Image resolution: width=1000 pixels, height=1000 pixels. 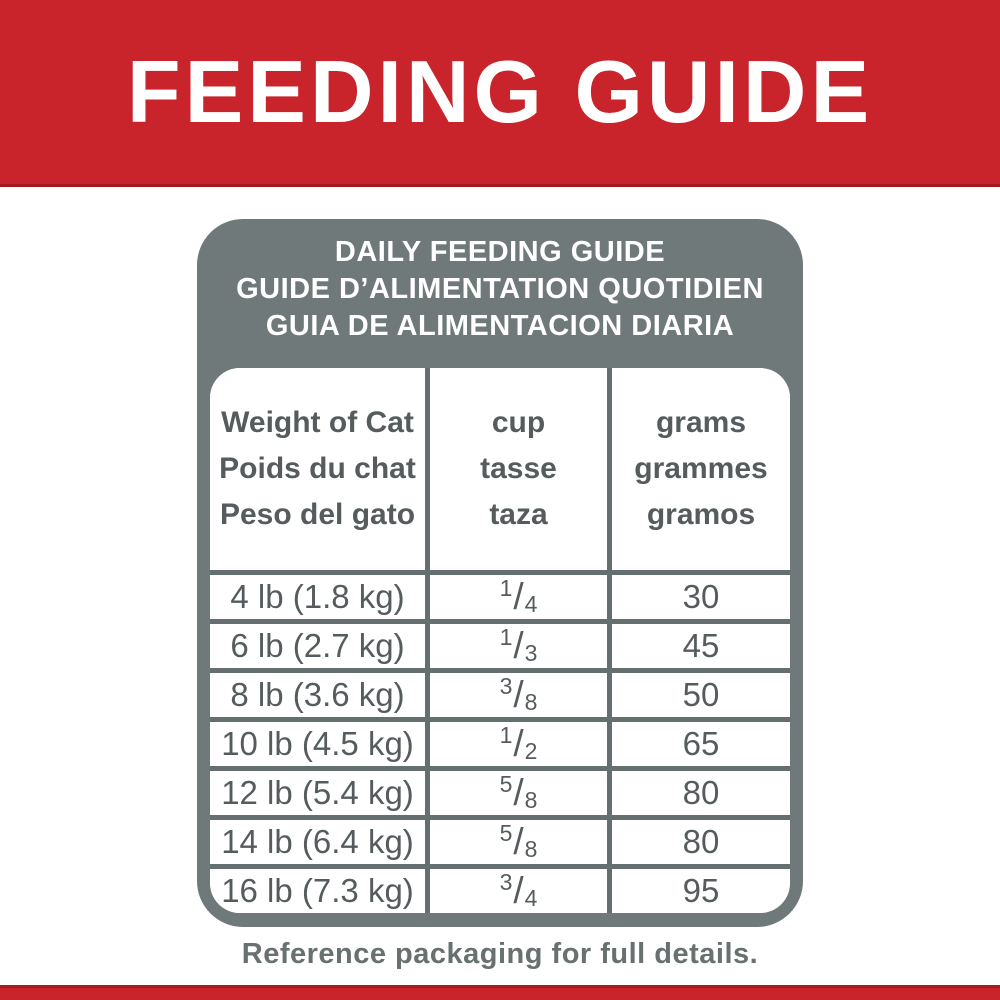 I want to click on cup-cell: 1/4, so click(x=516, y=594).